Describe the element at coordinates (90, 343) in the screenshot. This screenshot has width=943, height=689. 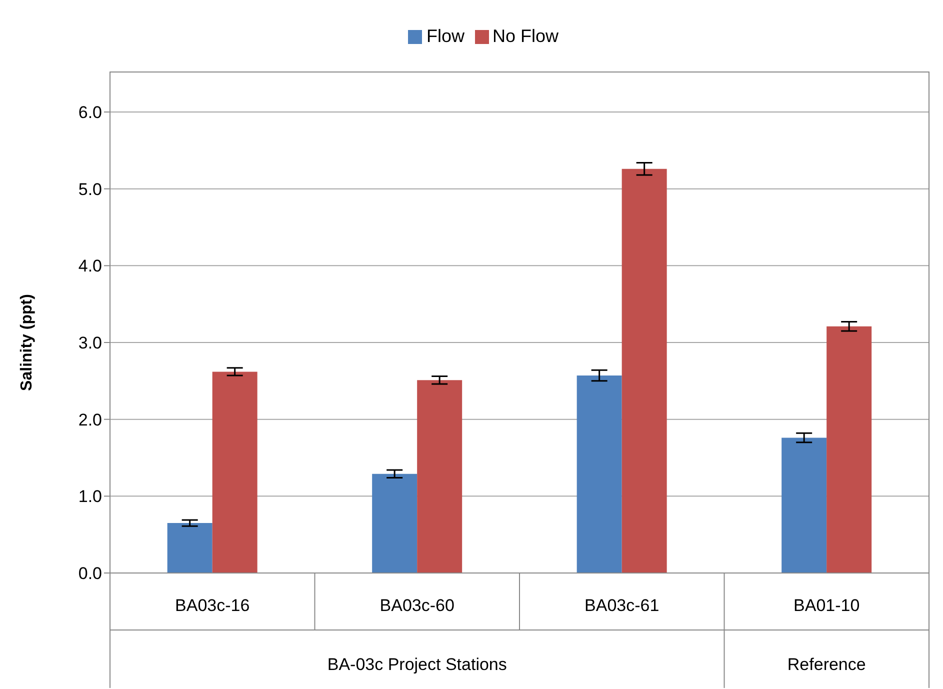
I see `y-tick-label: 3.0` at that location.